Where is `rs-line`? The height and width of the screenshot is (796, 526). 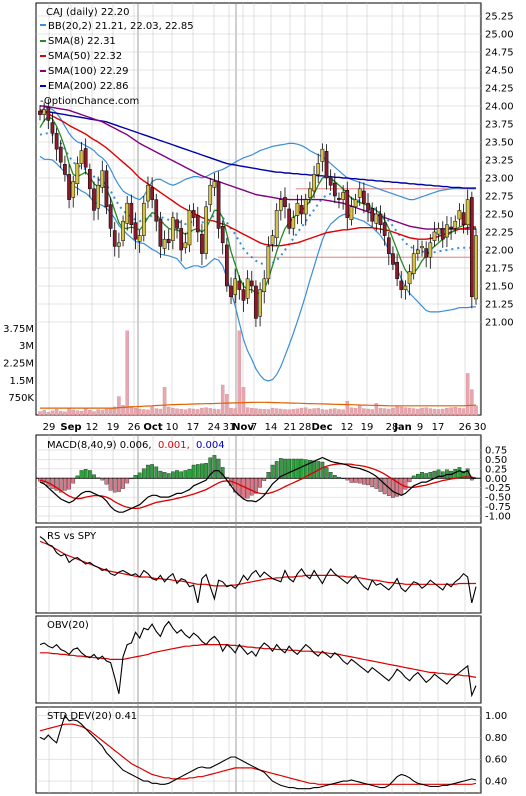 rs-line is located at coordinates (258, 570).